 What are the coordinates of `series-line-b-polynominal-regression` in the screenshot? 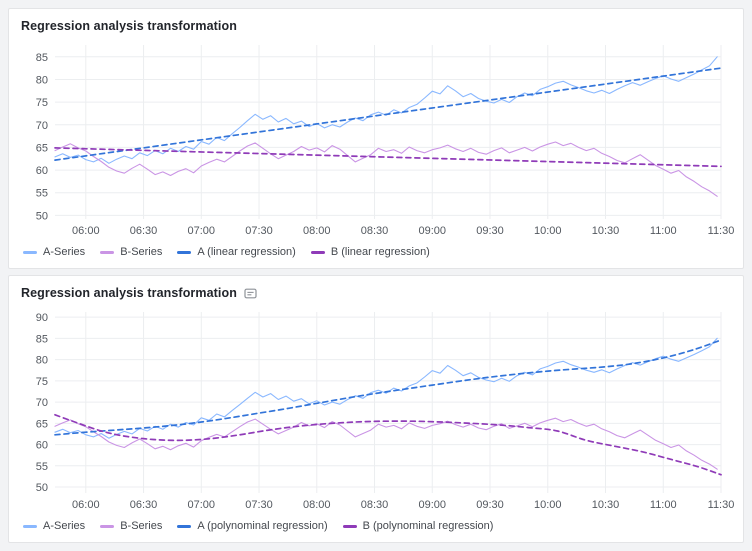 It's located at (388, 444).